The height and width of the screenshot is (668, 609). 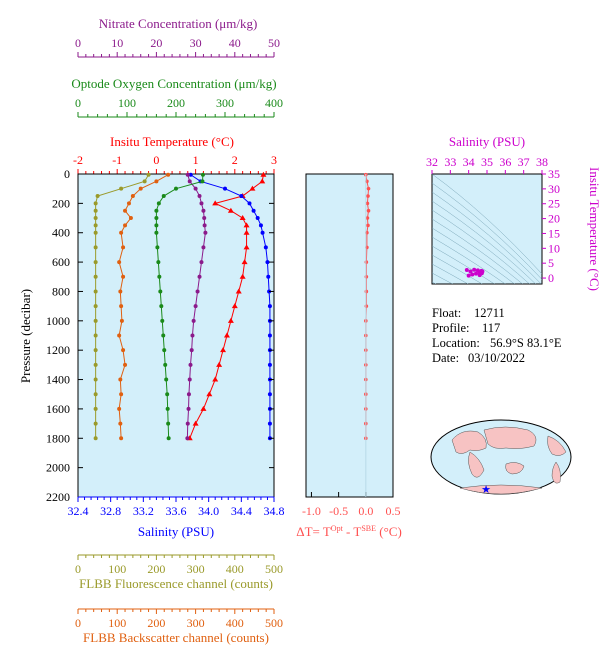 I want to click on delta-t-tick-label: -1.0, so click(x=311, y=511).